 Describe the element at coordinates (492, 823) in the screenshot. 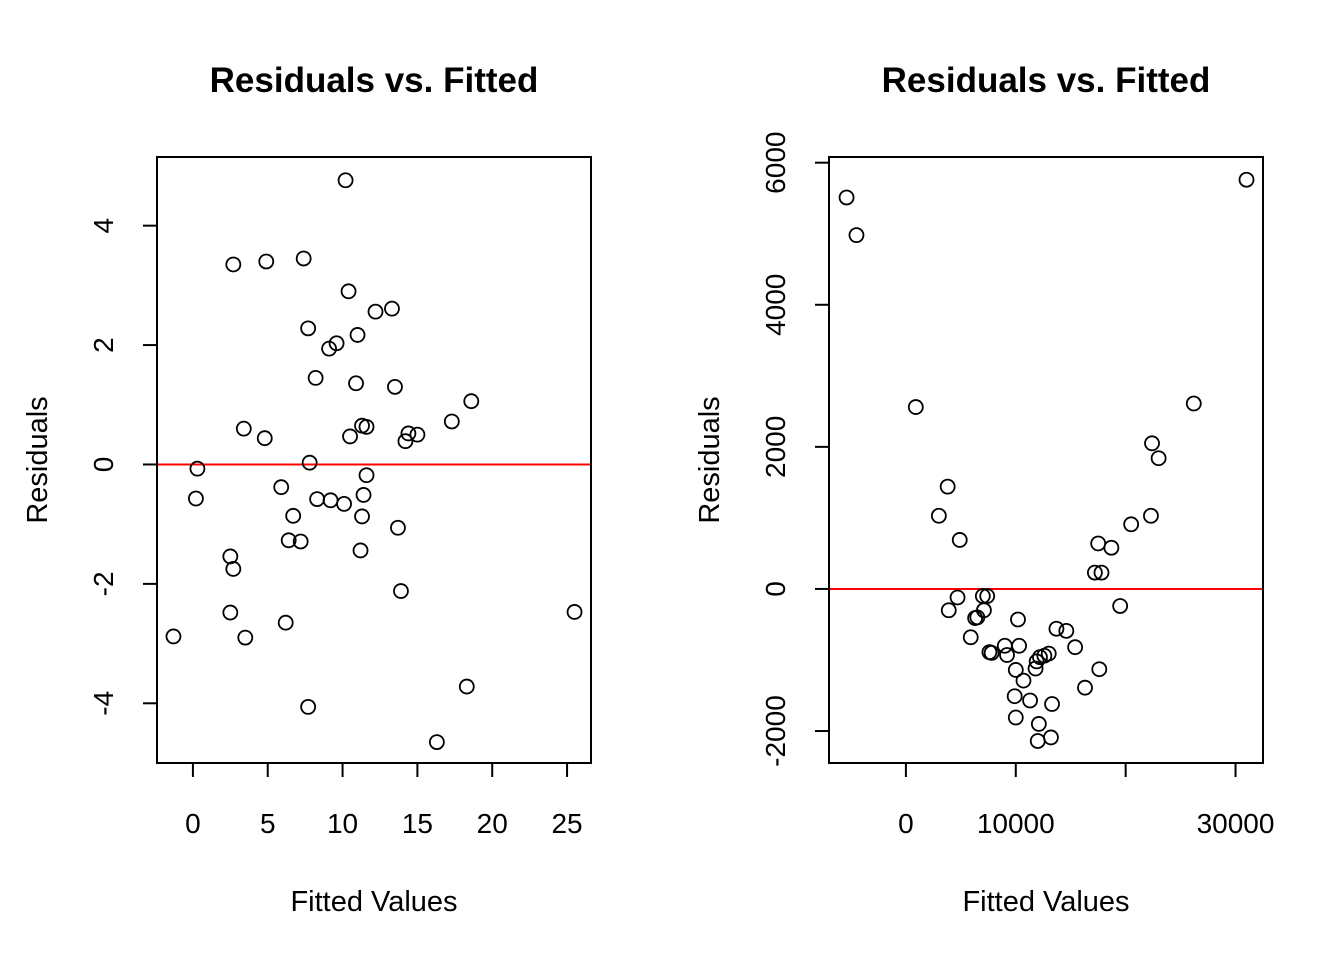

I see `x-tick-label: 20` at that location.